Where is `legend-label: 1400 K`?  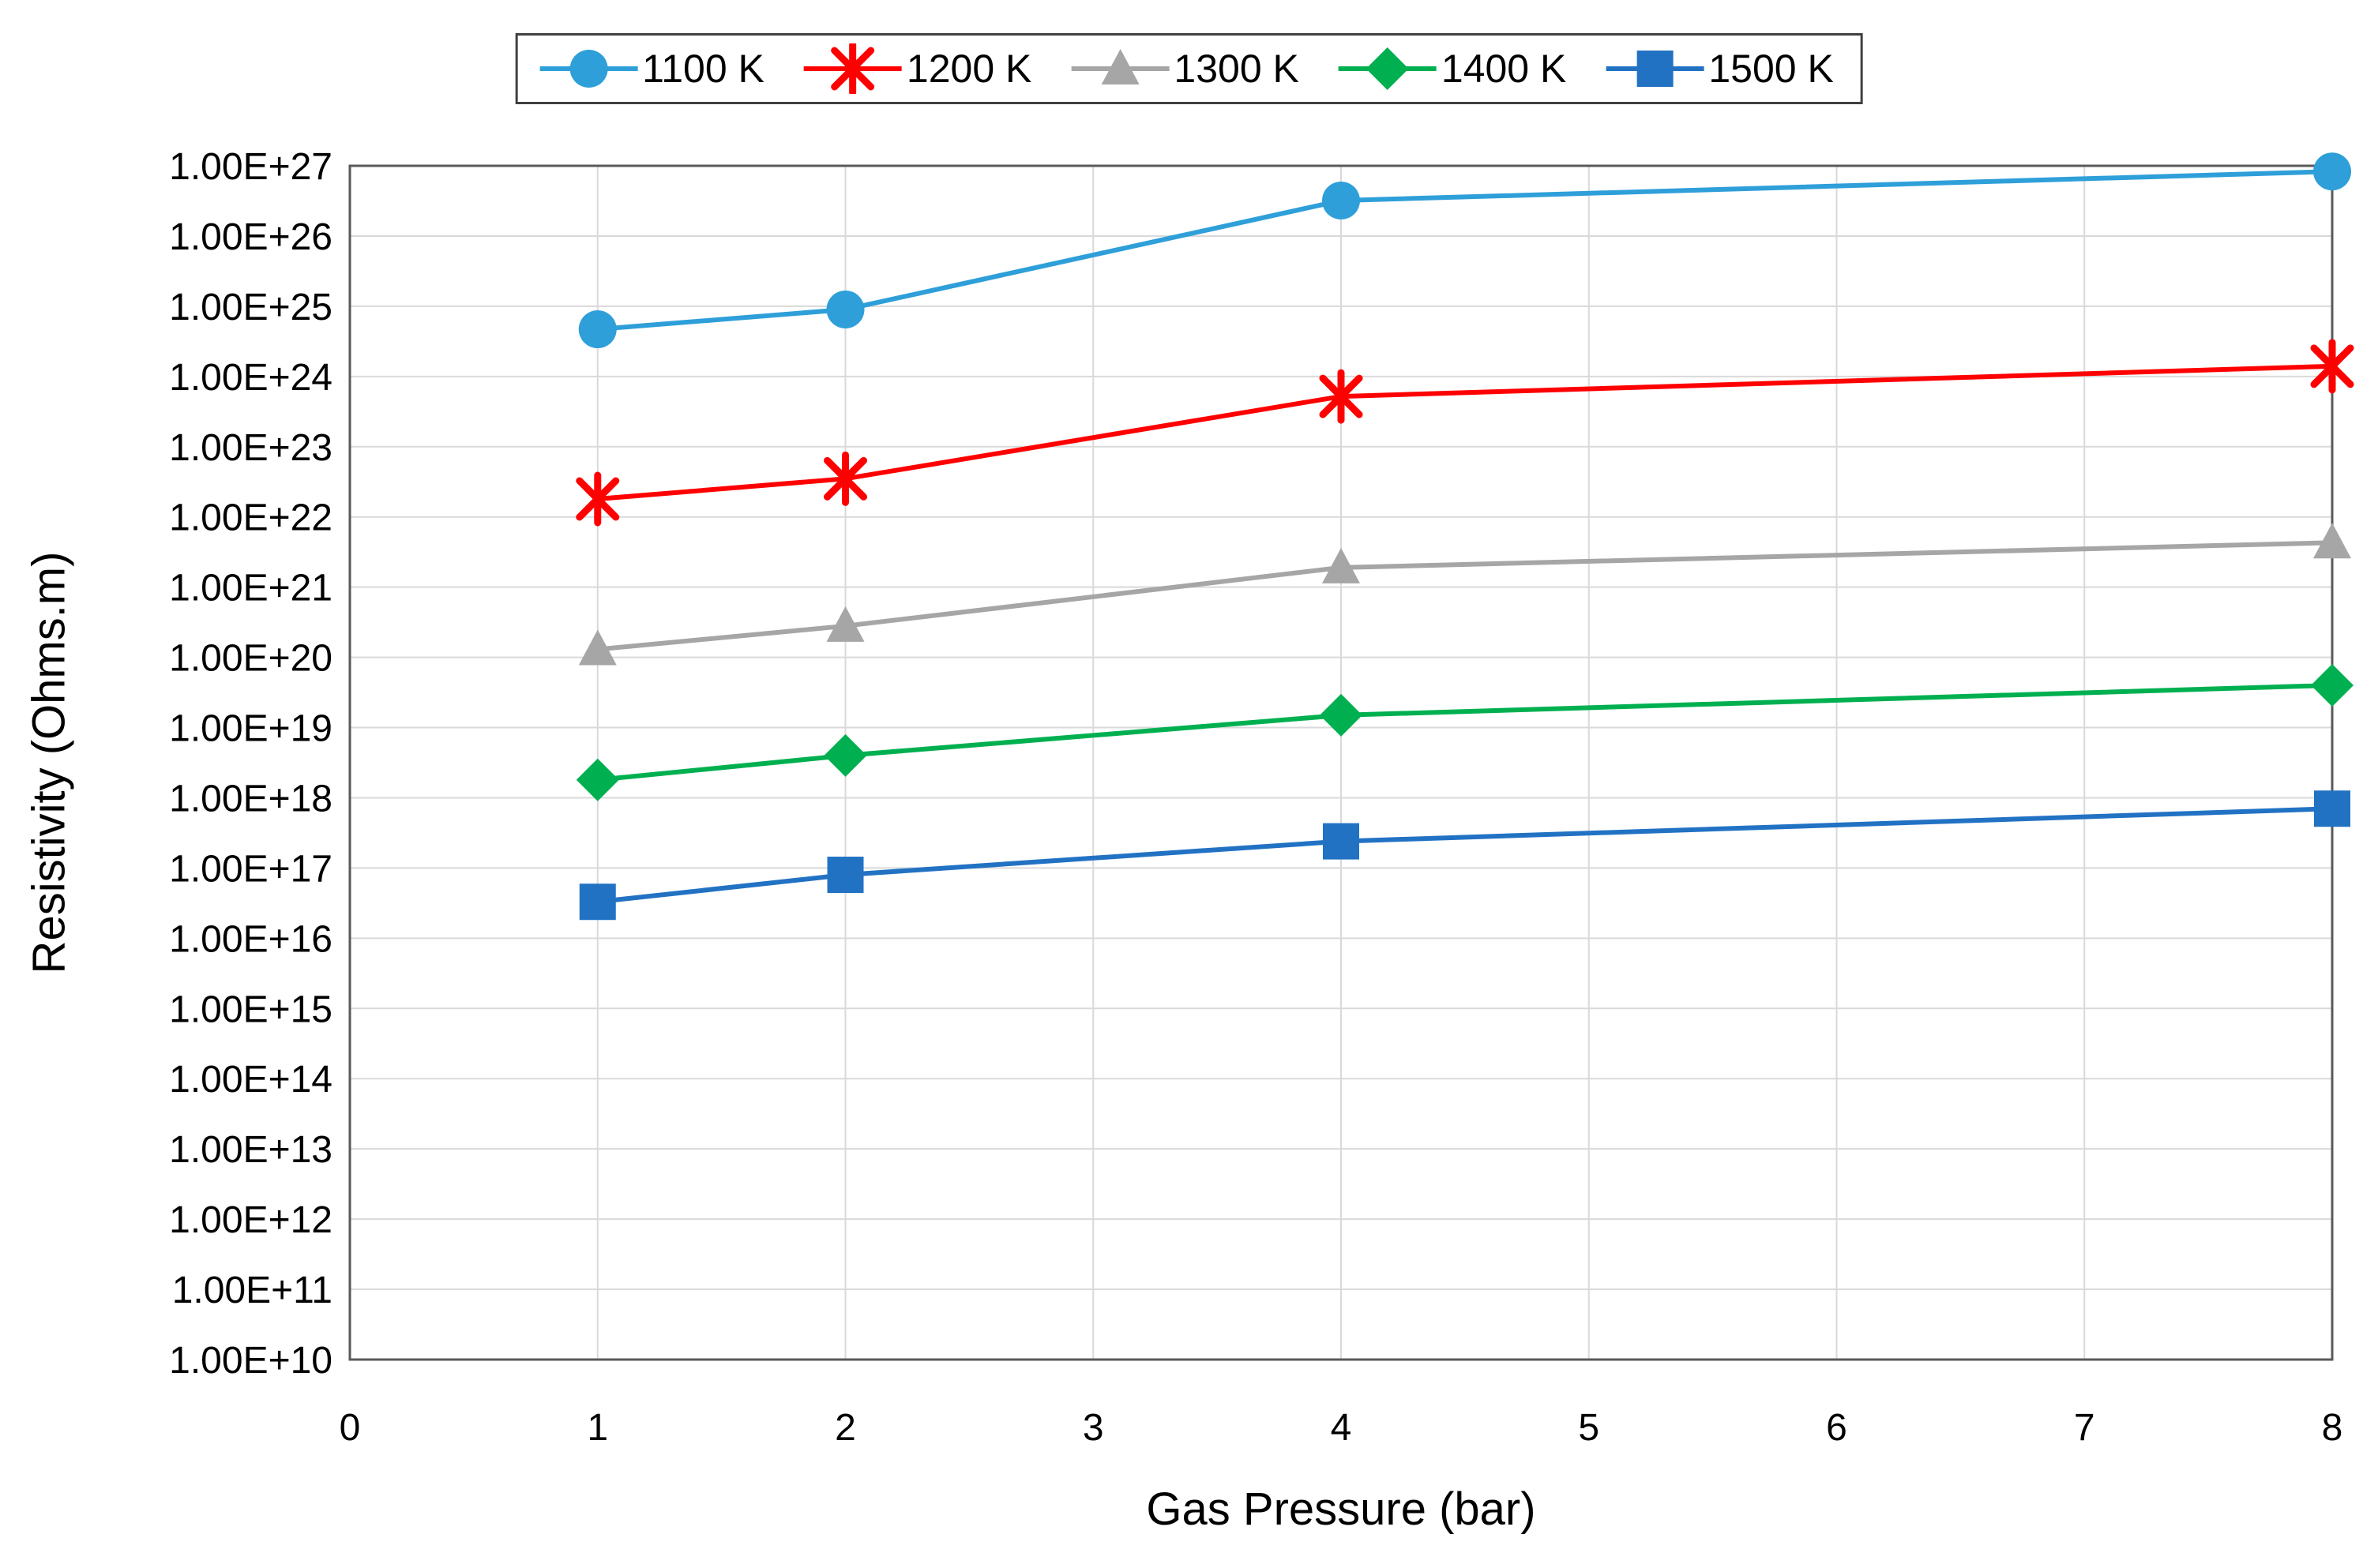
legend-label: 1400 K is located at coordinates (1504, 69).